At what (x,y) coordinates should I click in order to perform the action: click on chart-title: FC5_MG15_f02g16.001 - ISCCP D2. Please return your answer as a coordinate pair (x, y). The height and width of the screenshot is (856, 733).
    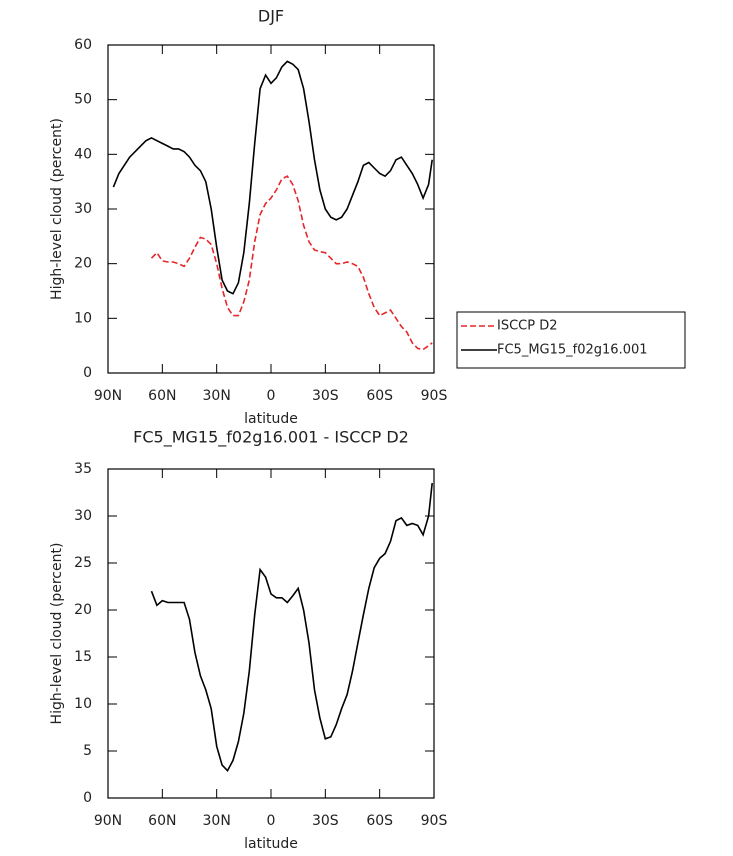
    Looking at the image, I should click on (271, 438).